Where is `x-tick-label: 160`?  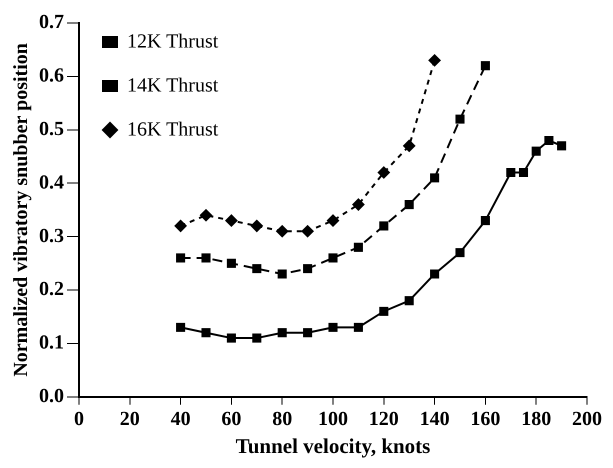
x-tick-label: 160 is located at coordinates (485, 419).